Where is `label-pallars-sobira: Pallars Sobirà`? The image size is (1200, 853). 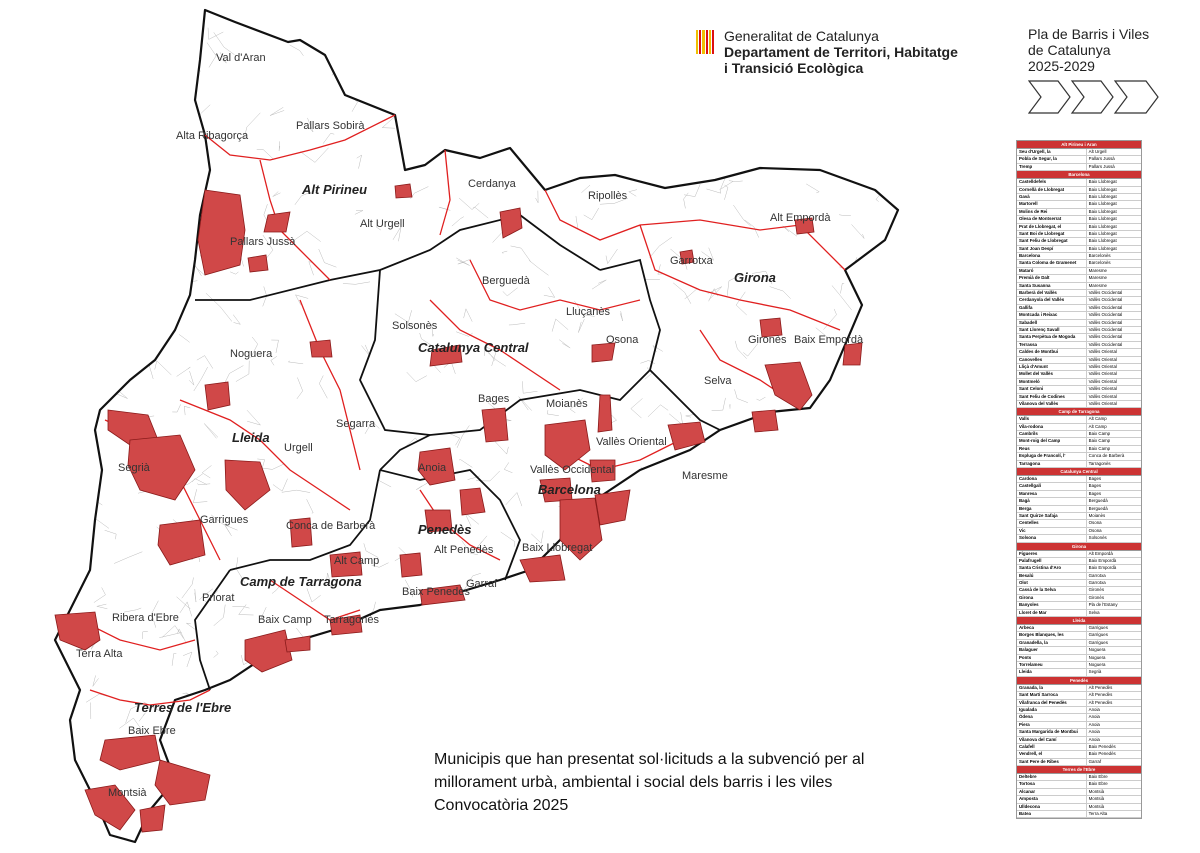
label-pallars-sobira: Pallars Sobirà is located at coordinates (330, 126).